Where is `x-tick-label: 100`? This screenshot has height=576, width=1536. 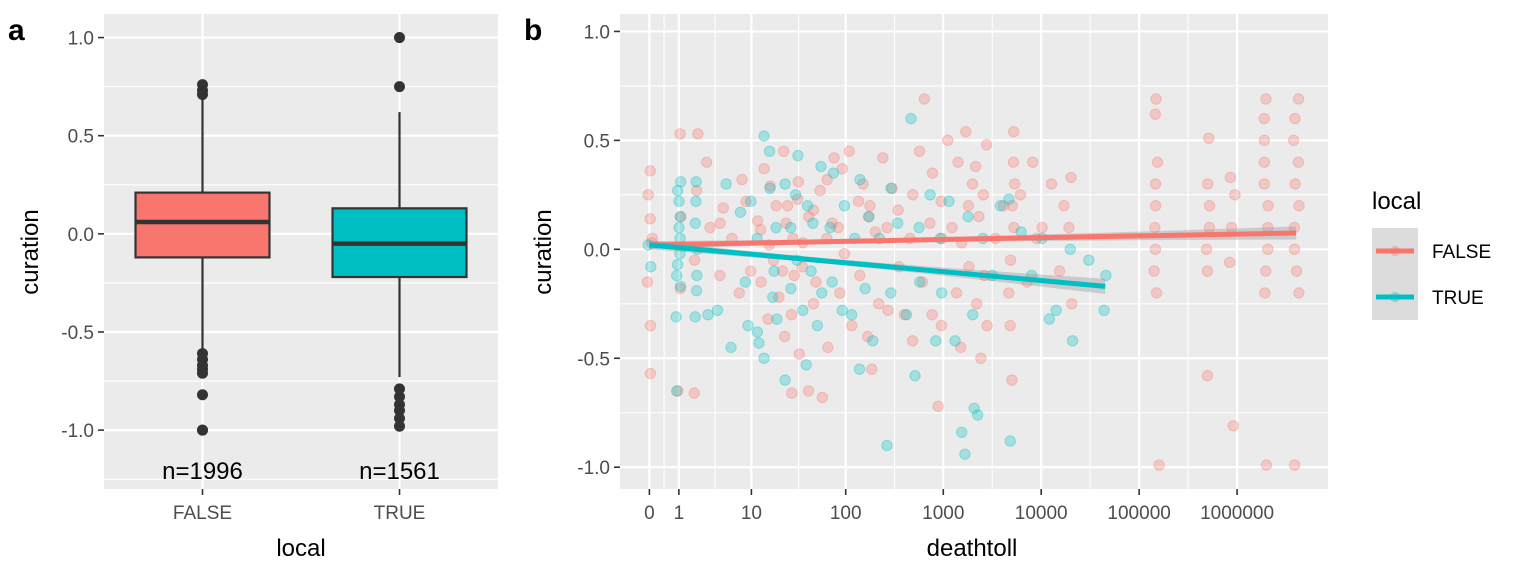
x-tick-label: 100 is located at coordinates (846, 513).